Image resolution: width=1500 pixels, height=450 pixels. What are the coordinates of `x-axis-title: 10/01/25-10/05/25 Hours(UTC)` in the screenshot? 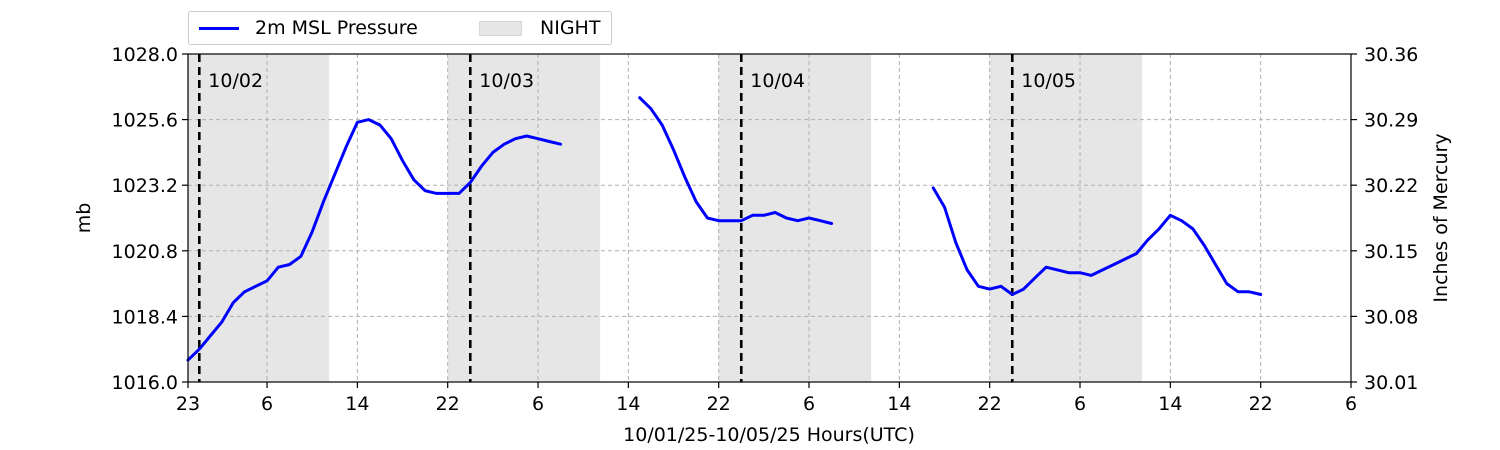 It's located at (769, 435).